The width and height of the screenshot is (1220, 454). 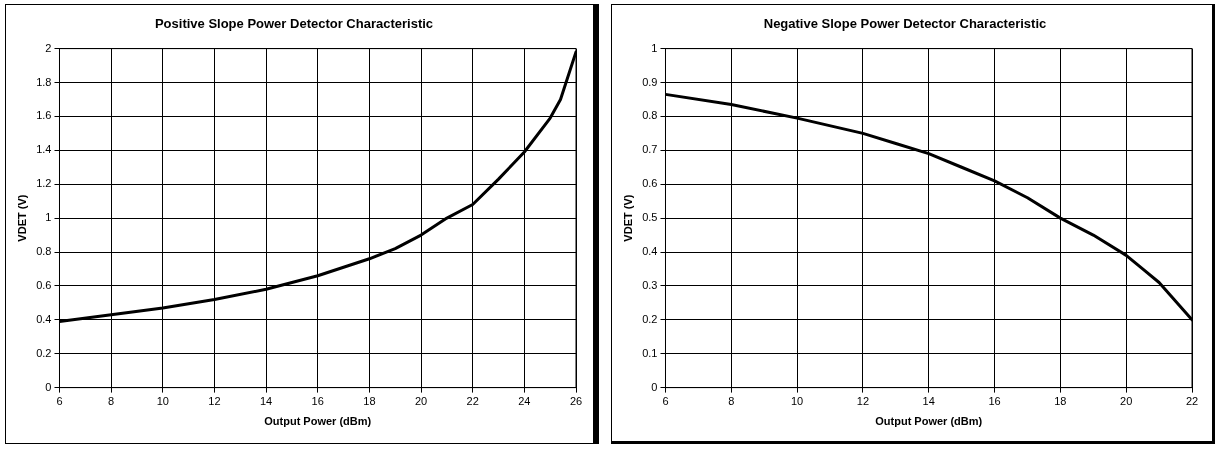 What do you see at coordinates (524, 401) in the screenshot?
I see `x-tick-label: 24` at bounding box center [524, 401].